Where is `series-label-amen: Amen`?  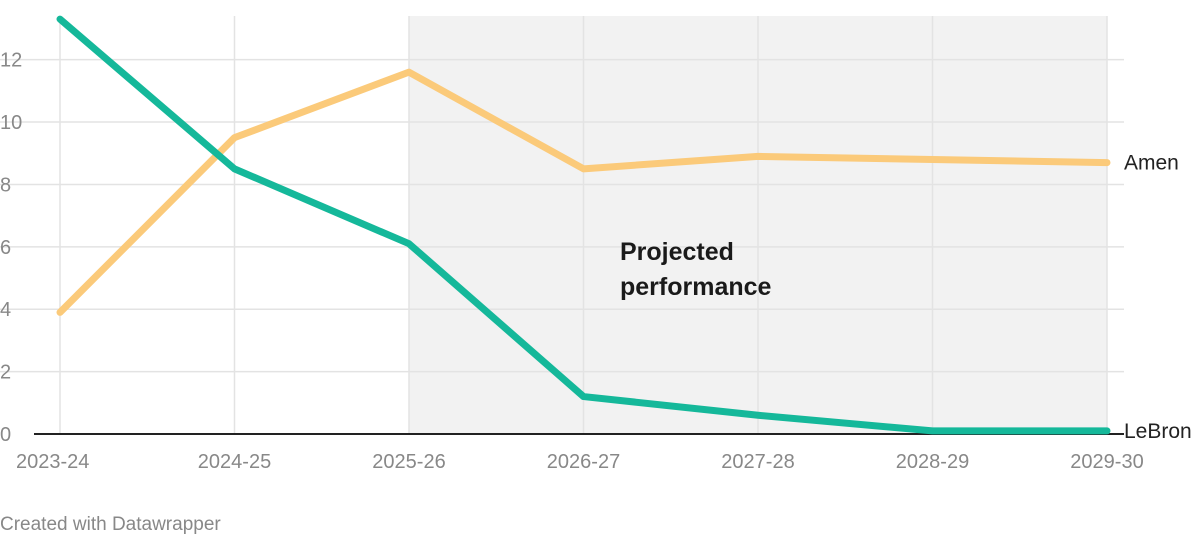 series-label-amen: Amen is located at coordinates (1151, 163).